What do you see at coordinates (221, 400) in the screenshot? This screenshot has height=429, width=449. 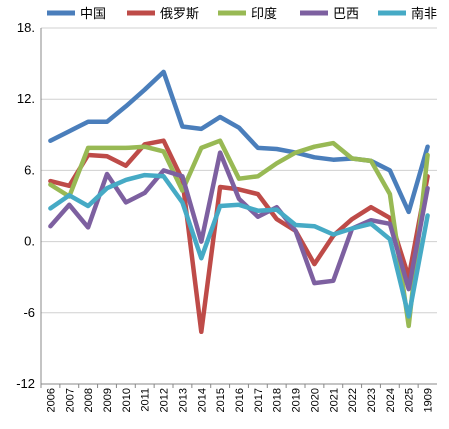 I see `x-tick-label: 2015` at bounding box center [221, 400].